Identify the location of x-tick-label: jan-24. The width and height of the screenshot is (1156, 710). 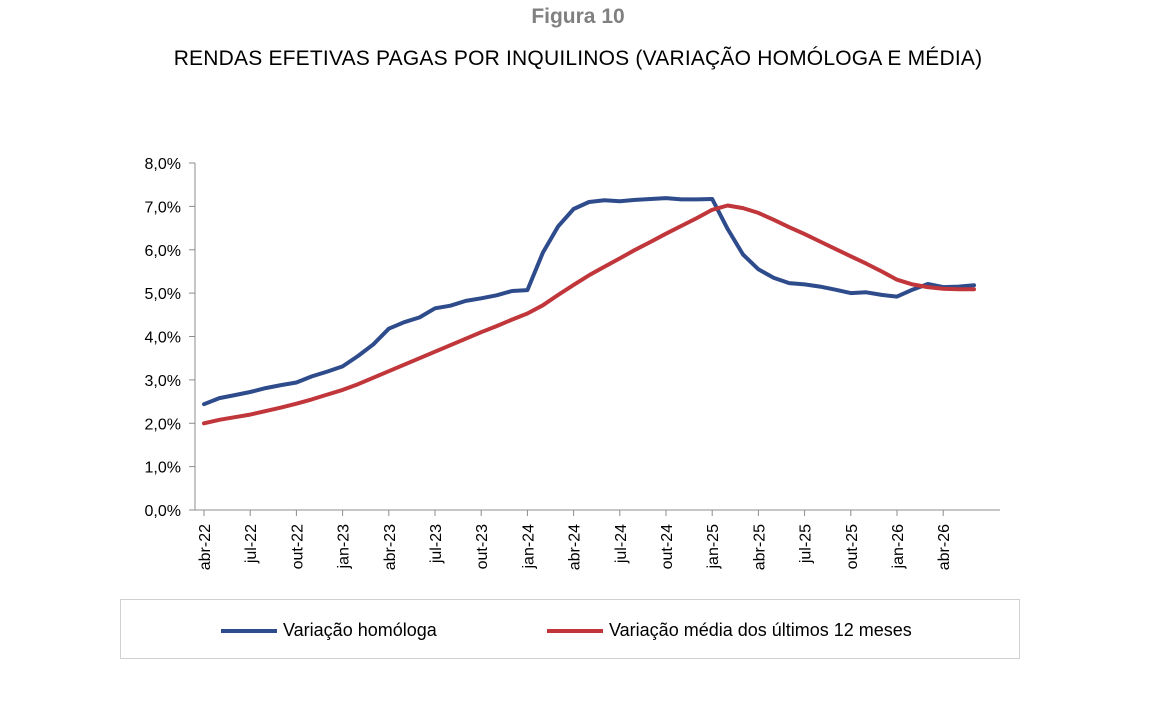
(528, 547).